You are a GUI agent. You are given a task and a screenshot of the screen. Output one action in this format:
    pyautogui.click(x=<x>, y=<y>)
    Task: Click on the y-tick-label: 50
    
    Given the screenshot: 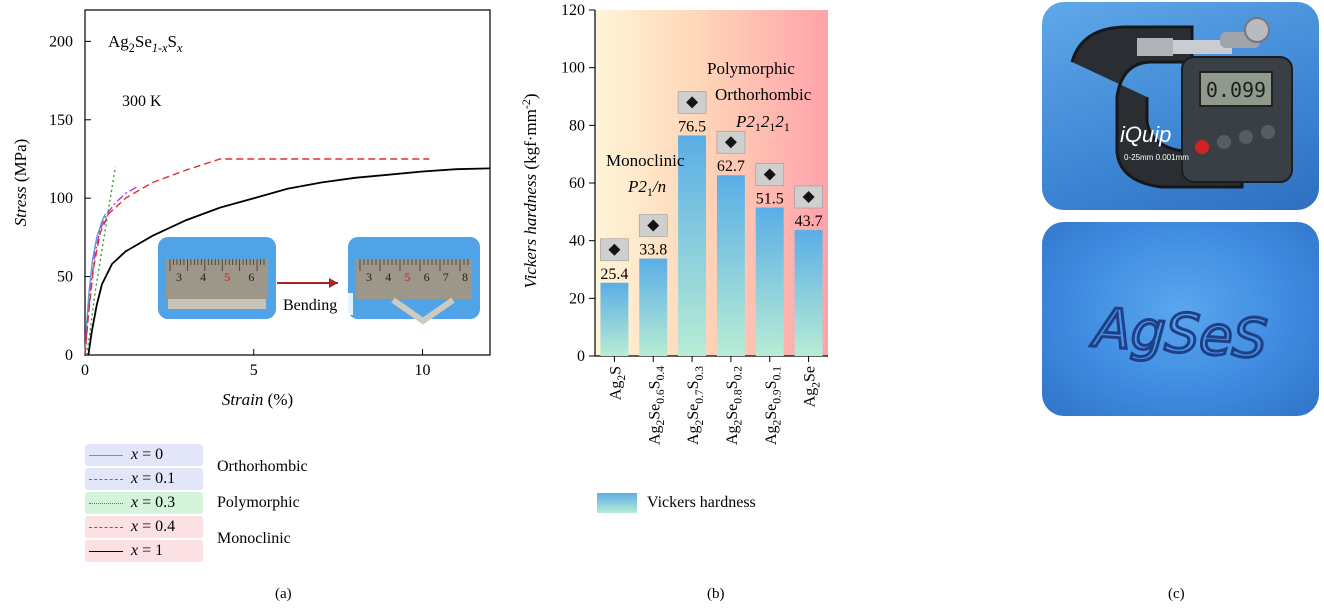 What is the action you would take?
    pyautogui.click(x=65, y=277)
    